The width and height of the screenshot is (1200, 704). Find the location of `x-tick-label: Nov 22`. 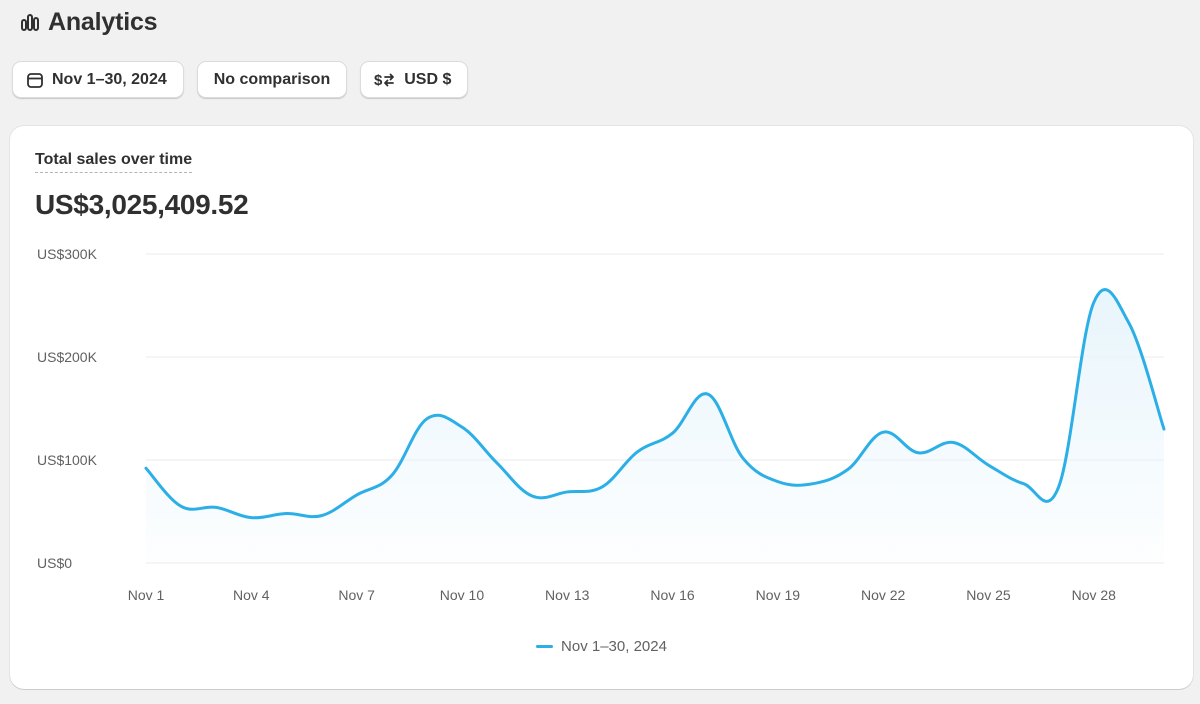

x-tick-label: Nov 22 is located at coordinates (883, 595).